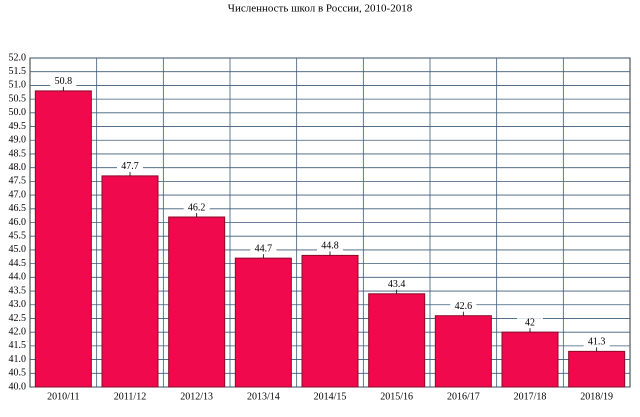  Describe the element at coordinates (18, 126) in the screenshot. I see `y-tick-label: 49.5` at that location.